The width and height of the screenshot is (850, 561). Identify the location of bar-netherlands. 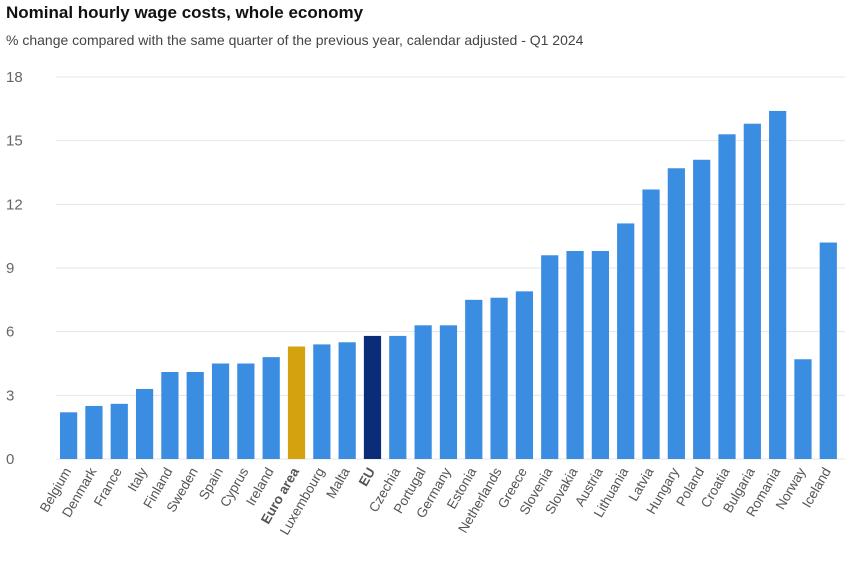
(499, 378).